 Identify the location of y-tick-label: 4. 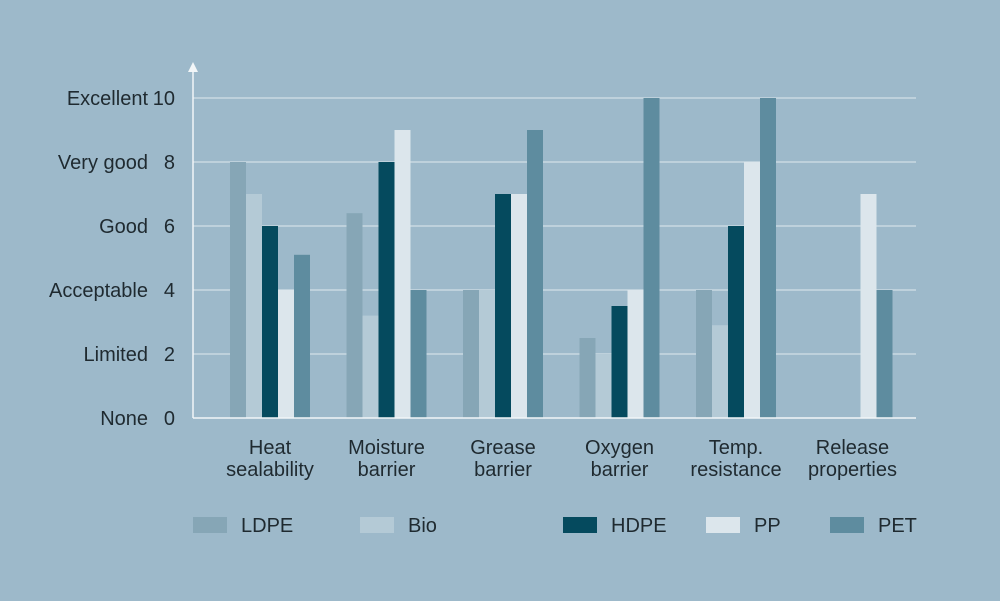
(169, 291).